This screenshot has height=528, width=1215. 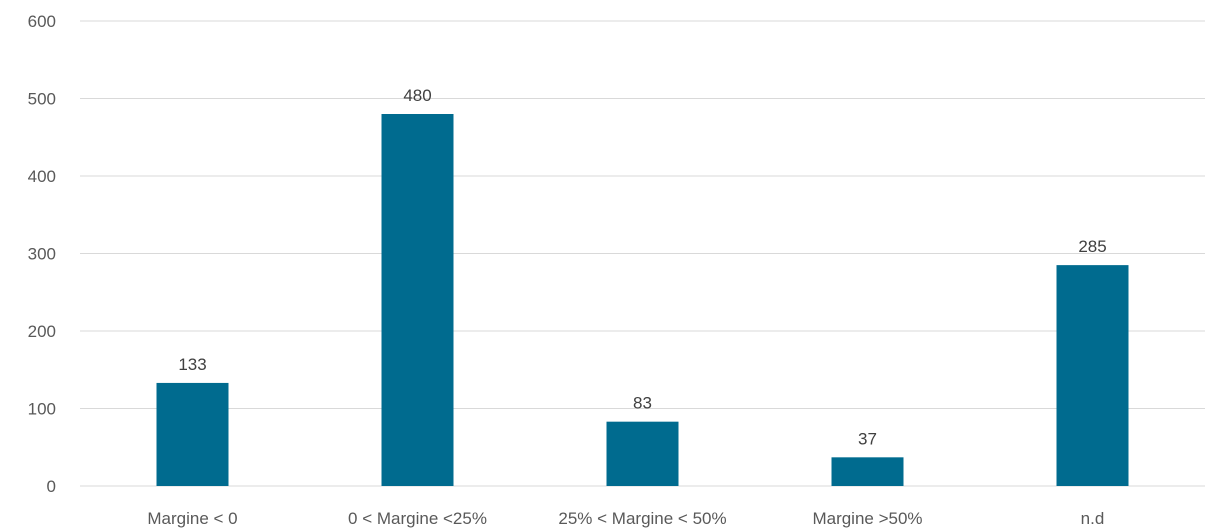 I want to click on data-label: 37, so click(x=867, y=438).